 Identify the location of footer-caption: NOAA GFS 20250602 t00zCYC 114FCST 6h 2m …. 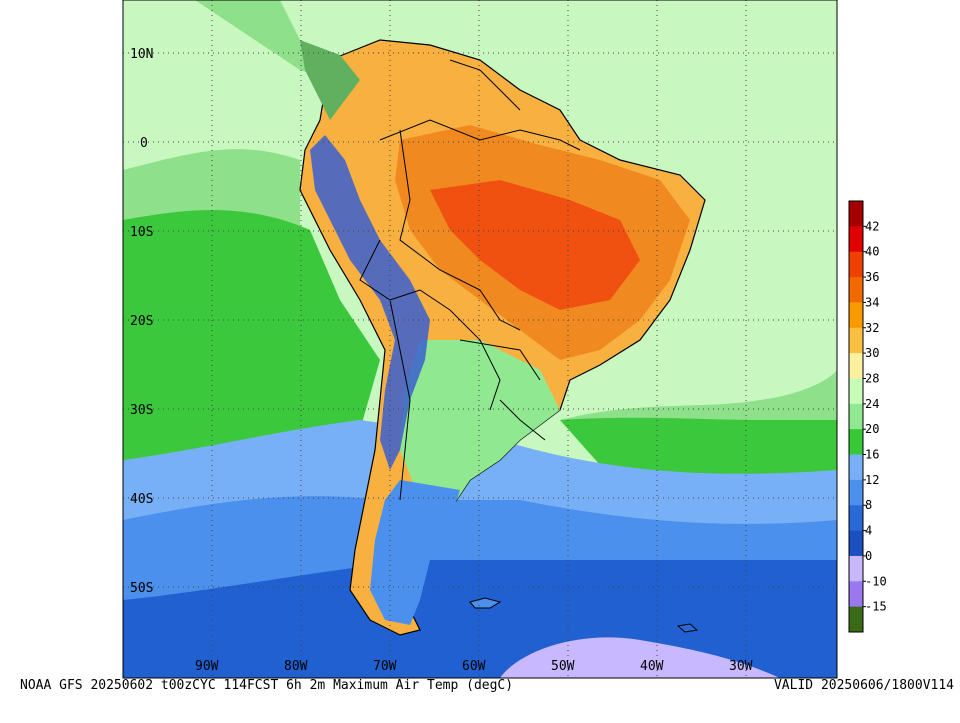
(490, 687).